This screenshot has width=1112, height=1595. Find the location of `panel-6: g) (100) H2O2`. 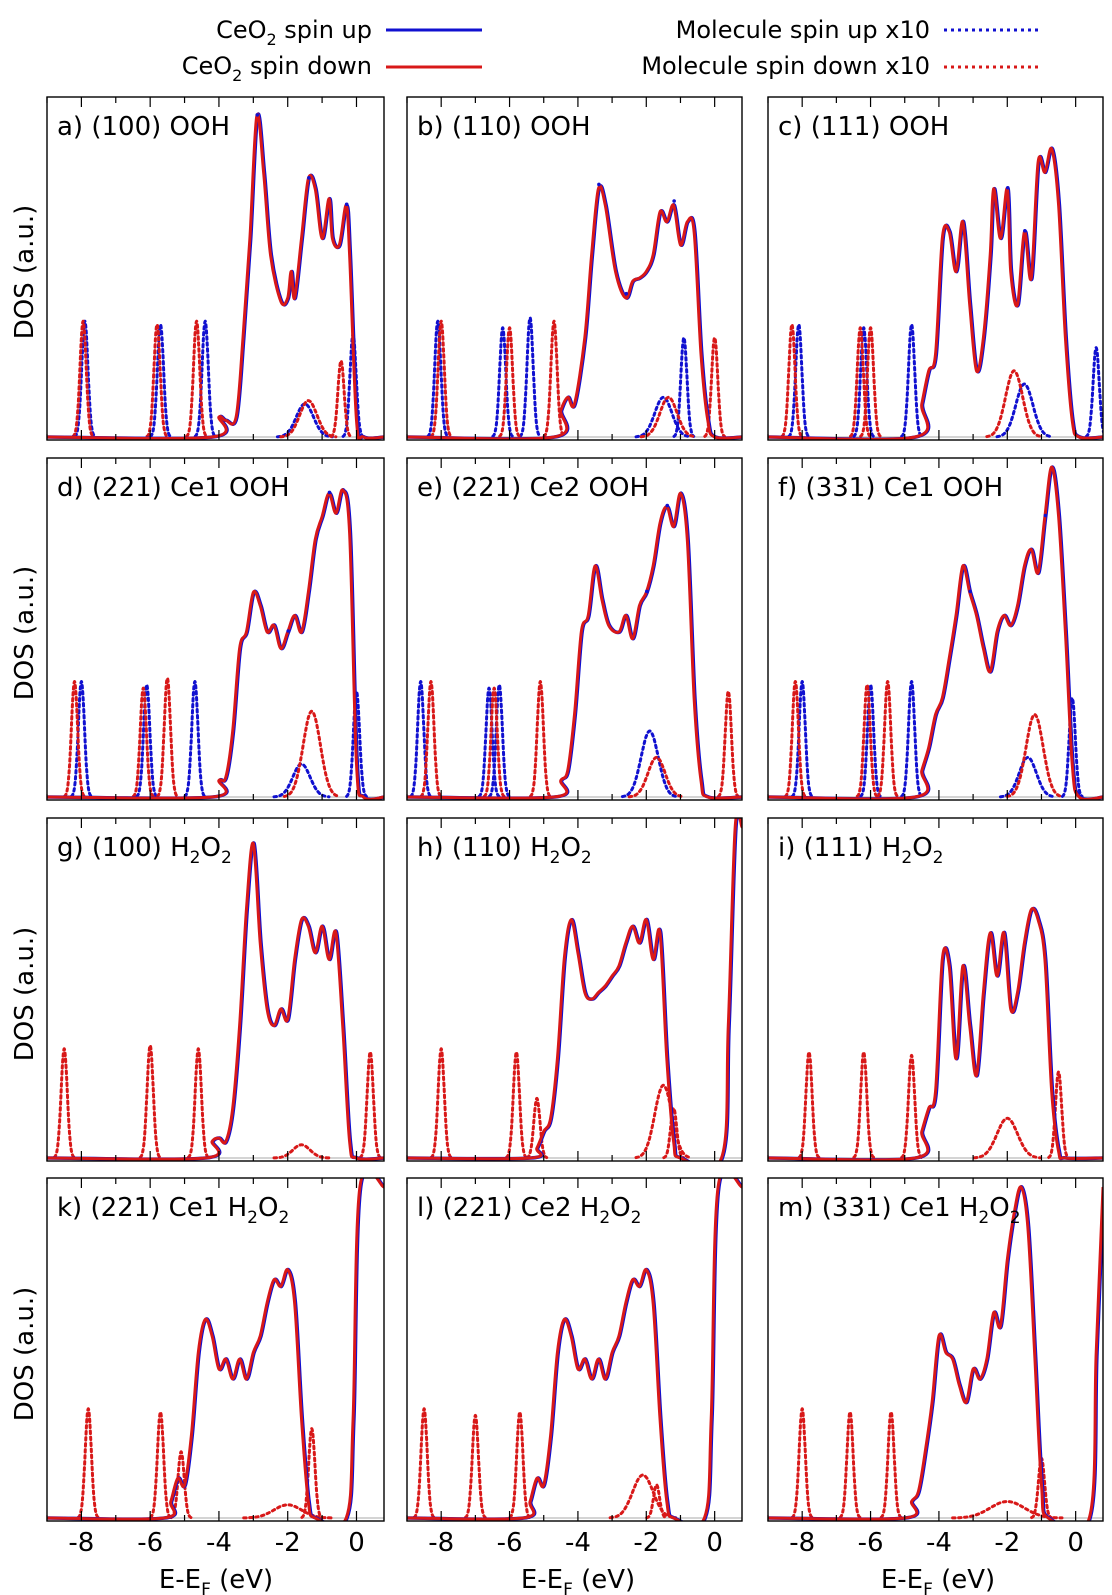

panel-6: g) (100) H2O2 is located at coordinates (215, 989).